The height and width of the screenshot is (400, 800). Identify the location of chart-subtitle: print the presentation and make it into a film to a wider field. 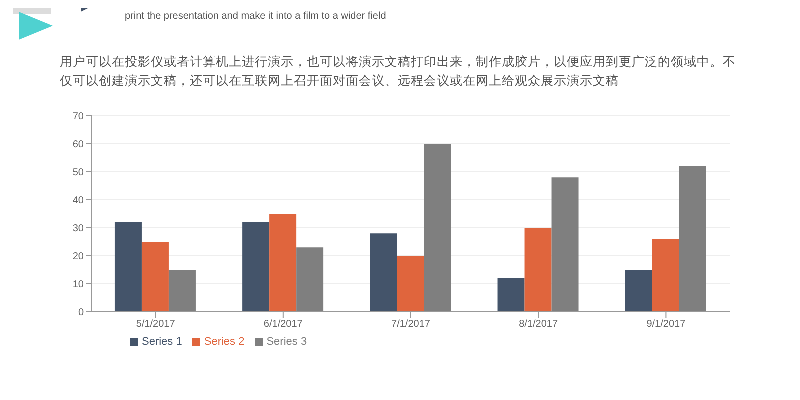
(255, 16).